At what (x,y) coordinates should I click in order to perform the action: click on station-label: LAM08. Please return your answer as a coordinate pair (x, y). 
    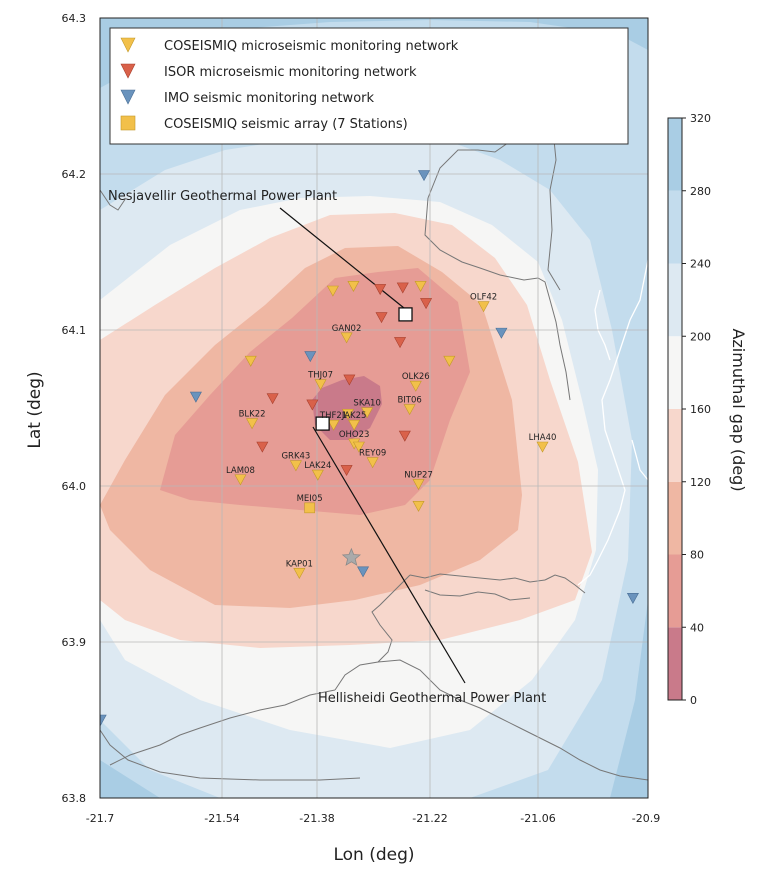
    Looking at the image, I should click on (240, 471).